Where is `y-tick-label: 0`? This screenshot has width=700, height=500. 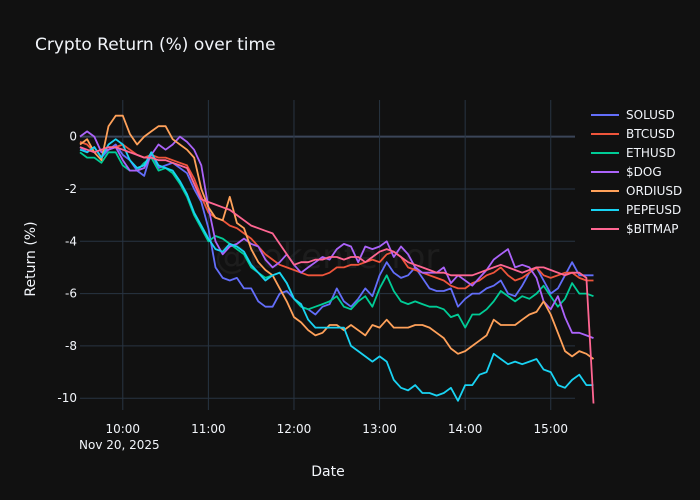 y-tick-label: 0 is located at coordinates (73, 137).